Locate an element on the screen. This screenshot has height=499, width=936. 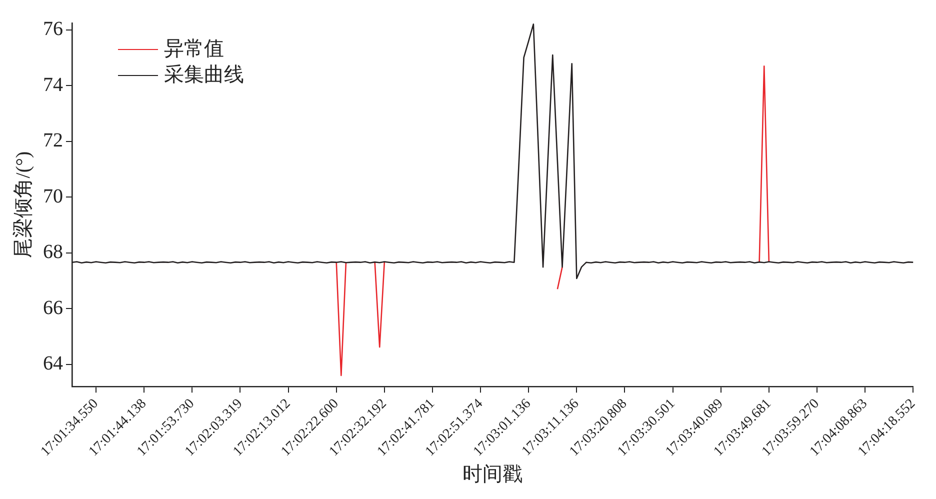
y-tick-label: 72 is located at coordinates (53, 141).